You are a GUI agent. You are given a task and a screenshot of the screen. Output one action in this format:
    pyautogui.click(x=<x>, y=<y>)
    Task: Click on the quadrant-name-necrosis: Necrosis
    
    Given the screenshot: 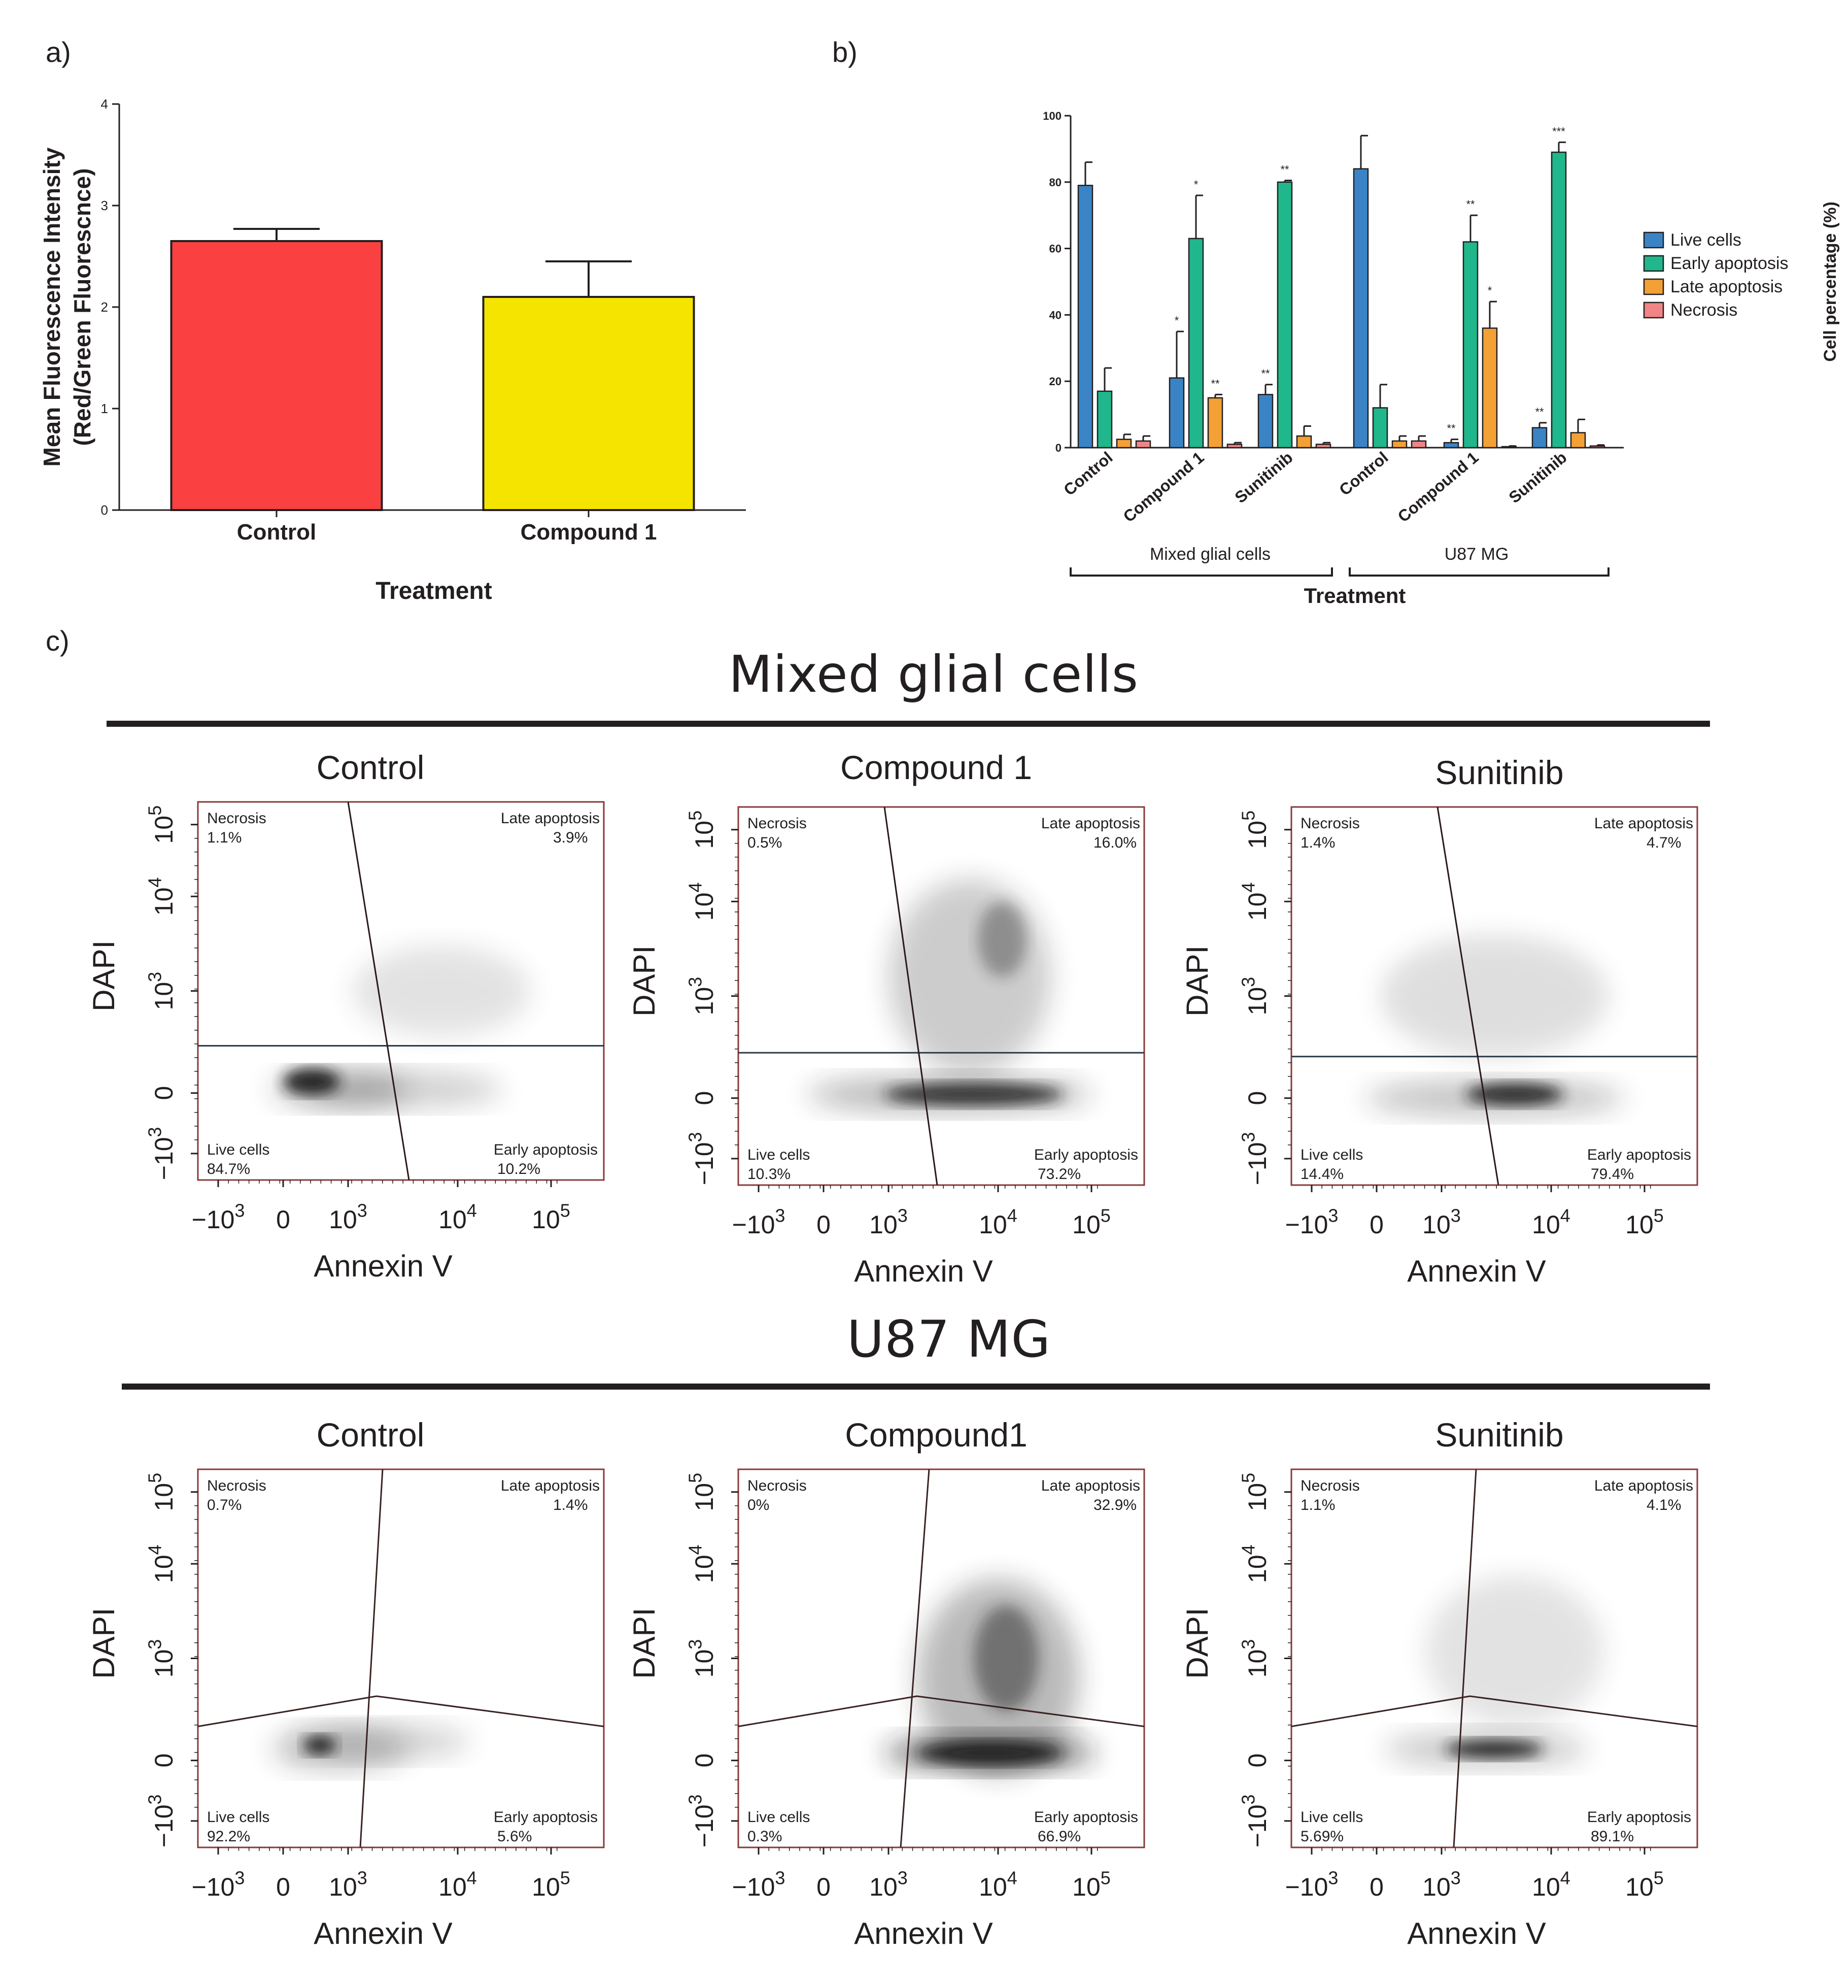 What is the action you would take?
    pyautogui.click(x=777, y=823)
    